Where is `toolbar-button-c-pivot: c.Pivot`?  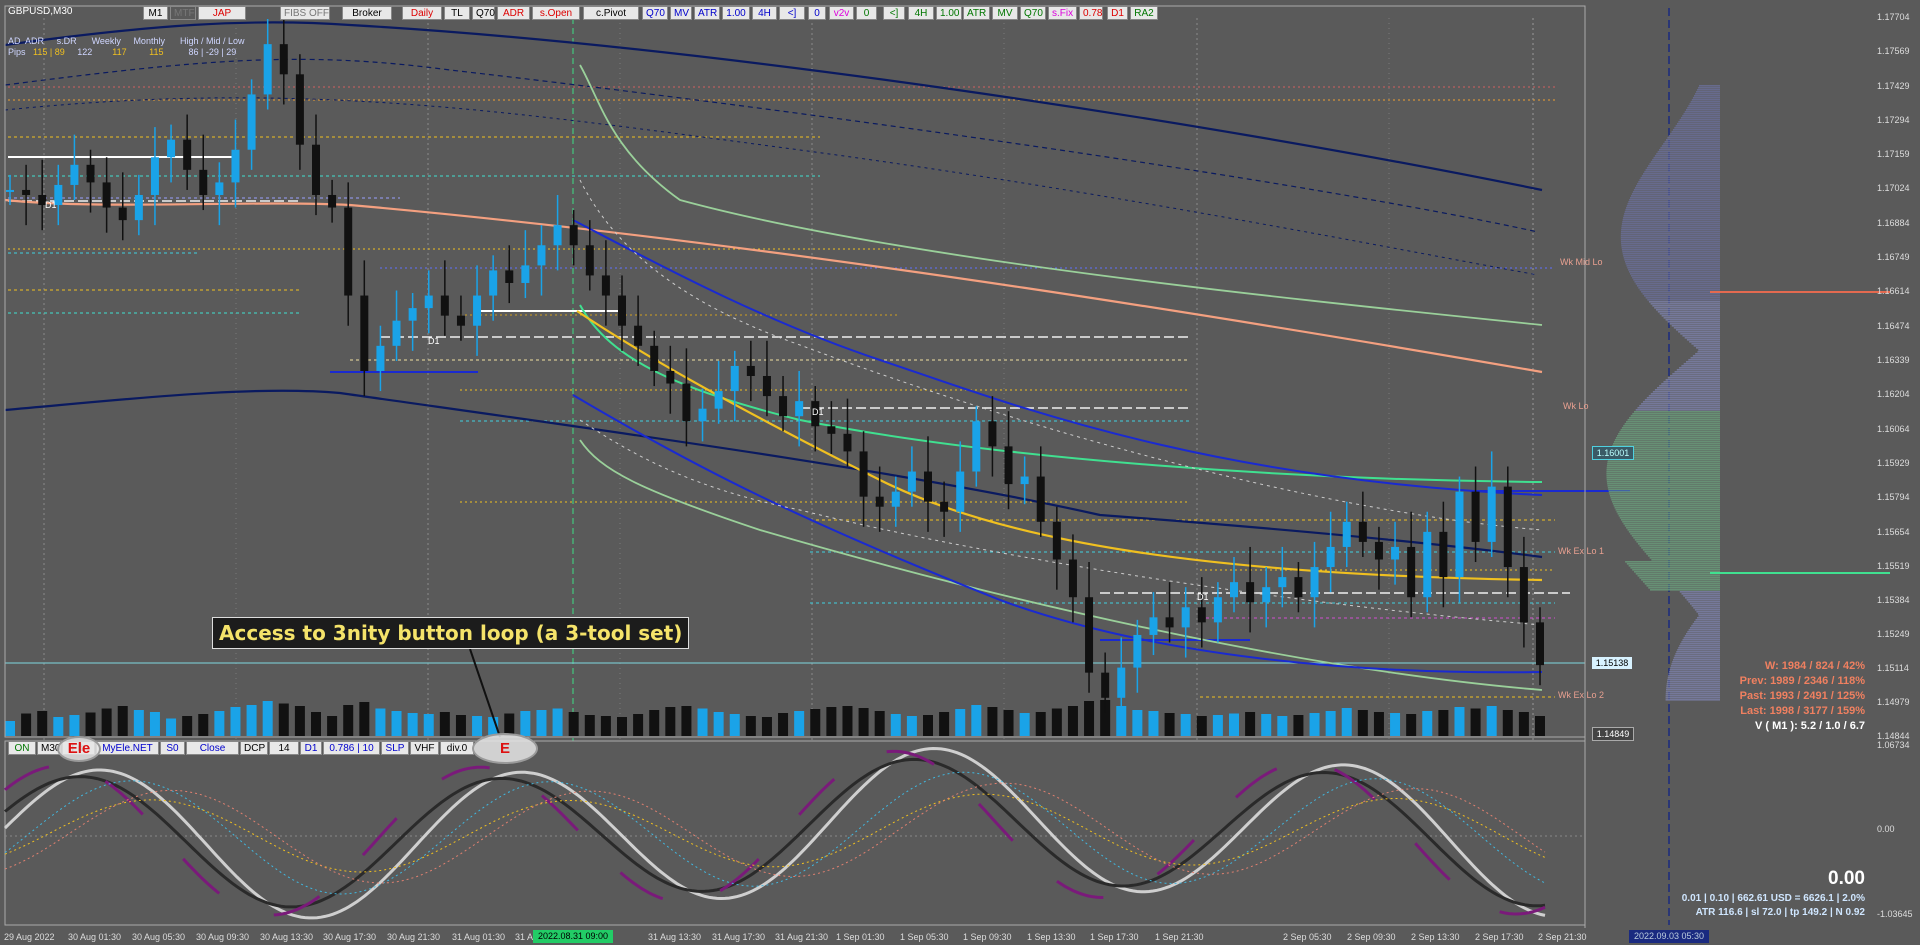
toolbar-button-c-pivot: c.Pivot is located at coordinates (611, 13).